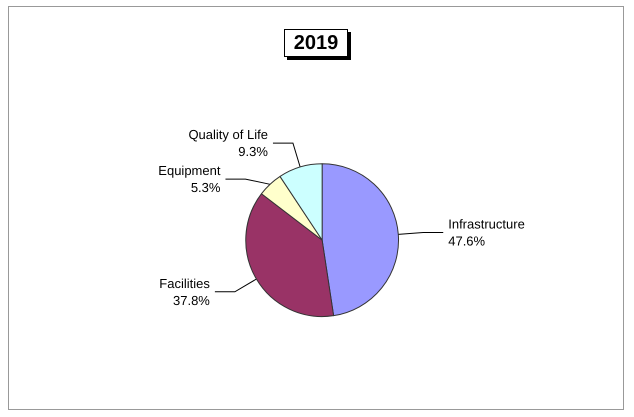 The height and width of the screenshot is (417, 634). I want to click on data-label: 5.3%, so click(205, 188).